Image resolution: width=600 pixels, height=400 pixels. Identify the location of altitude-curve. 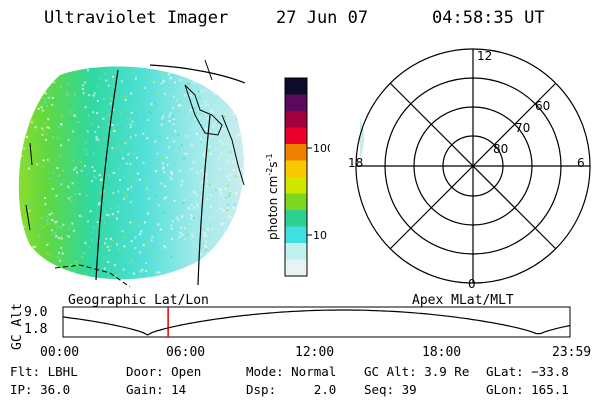
(316, 322).